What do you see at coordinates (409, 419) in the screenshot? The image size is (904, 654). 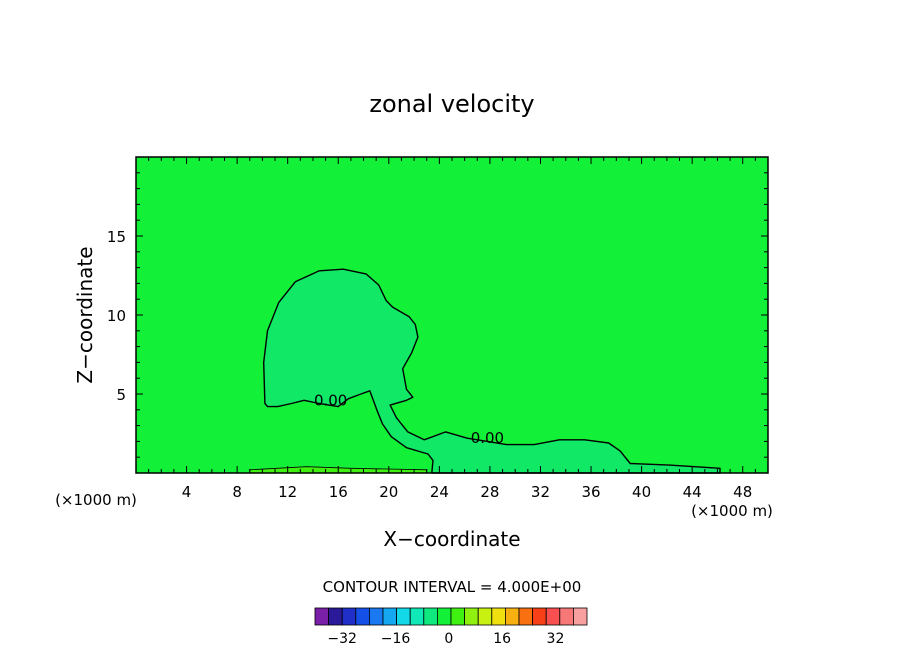 I see `contour-labels: 0.00 0.00` at bounding box center [409, 419].